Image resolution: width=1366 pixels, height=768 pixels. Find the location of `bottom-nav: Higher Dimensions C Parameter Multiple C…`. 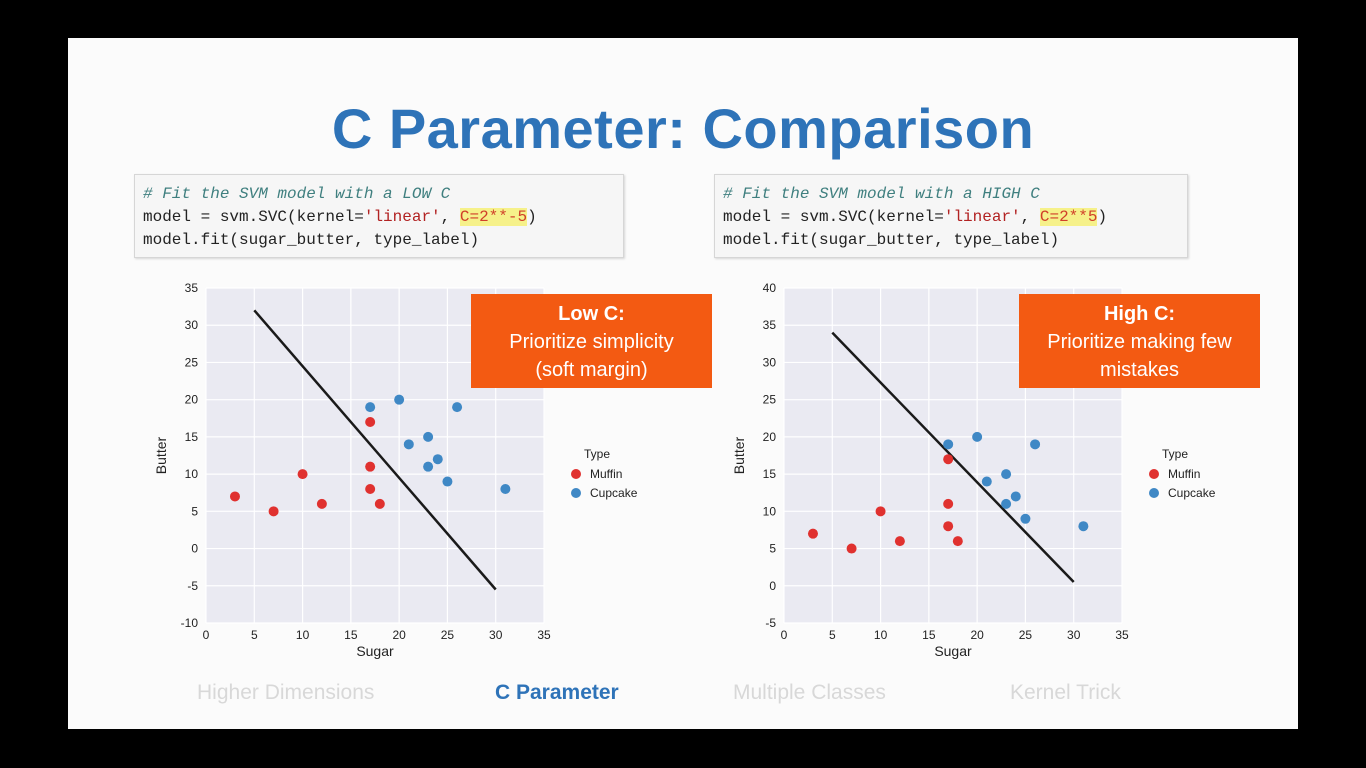

bottom-nav: Higher Dimensions C Parameter Multiple C… is located at coordinates (683, 696).